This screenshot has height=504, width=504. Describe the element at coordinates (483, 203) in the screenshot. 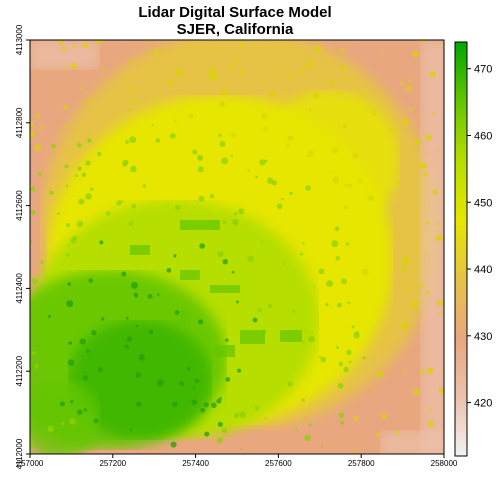

I see `colorbar-tick-label: 450` at that location.